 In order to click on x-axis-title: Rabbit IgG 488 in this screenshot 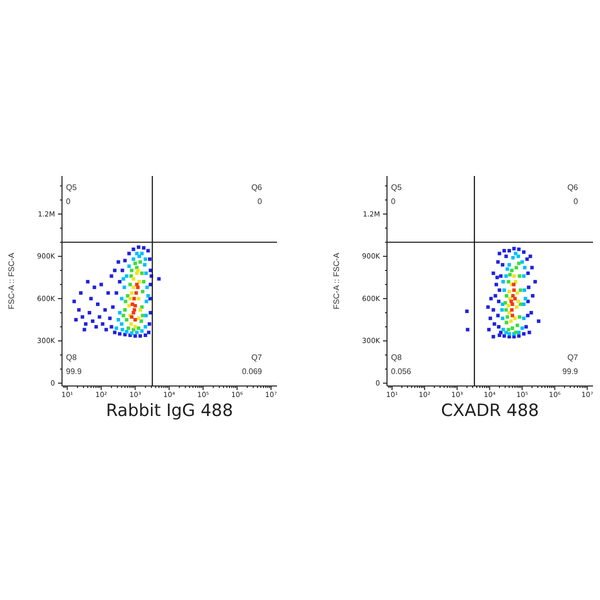, I will do `click(170, 411)`.